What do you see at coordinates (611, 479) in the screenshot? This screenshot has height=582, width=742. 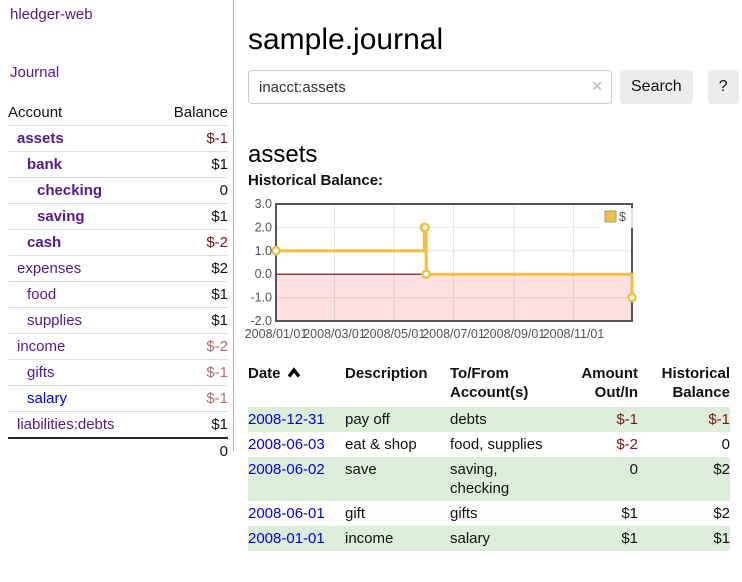 I see `transaction-amount: 0` at bounding box center [611, 479].